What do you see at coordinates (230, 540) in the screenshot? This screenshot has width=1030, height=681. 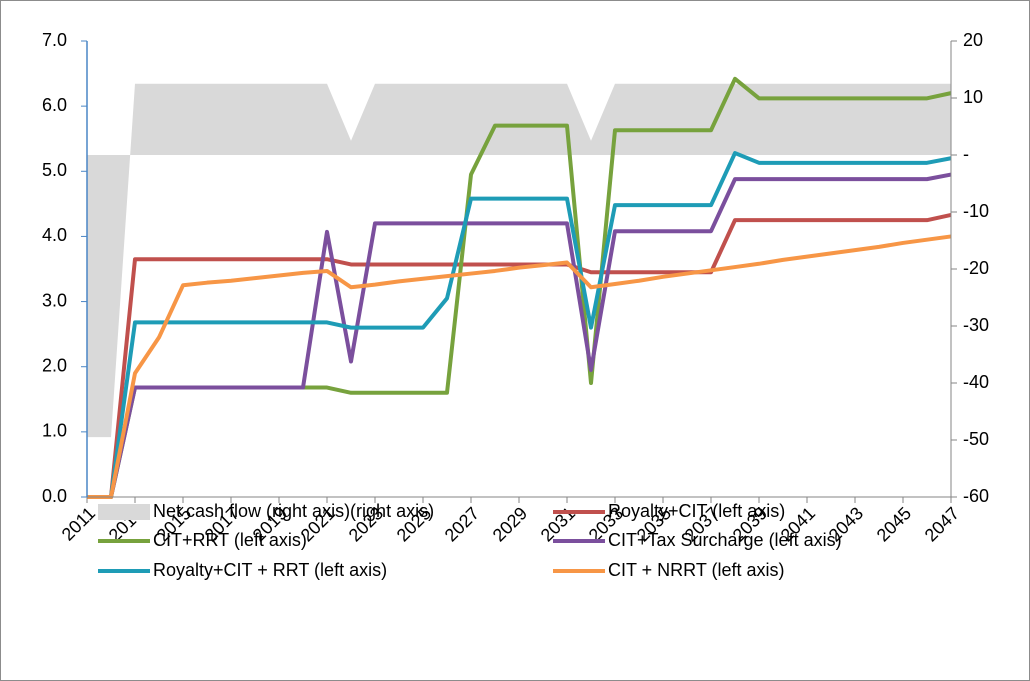 I see `legend-label: CIT+RRT (left axis)` at bounding box center [230, 540].